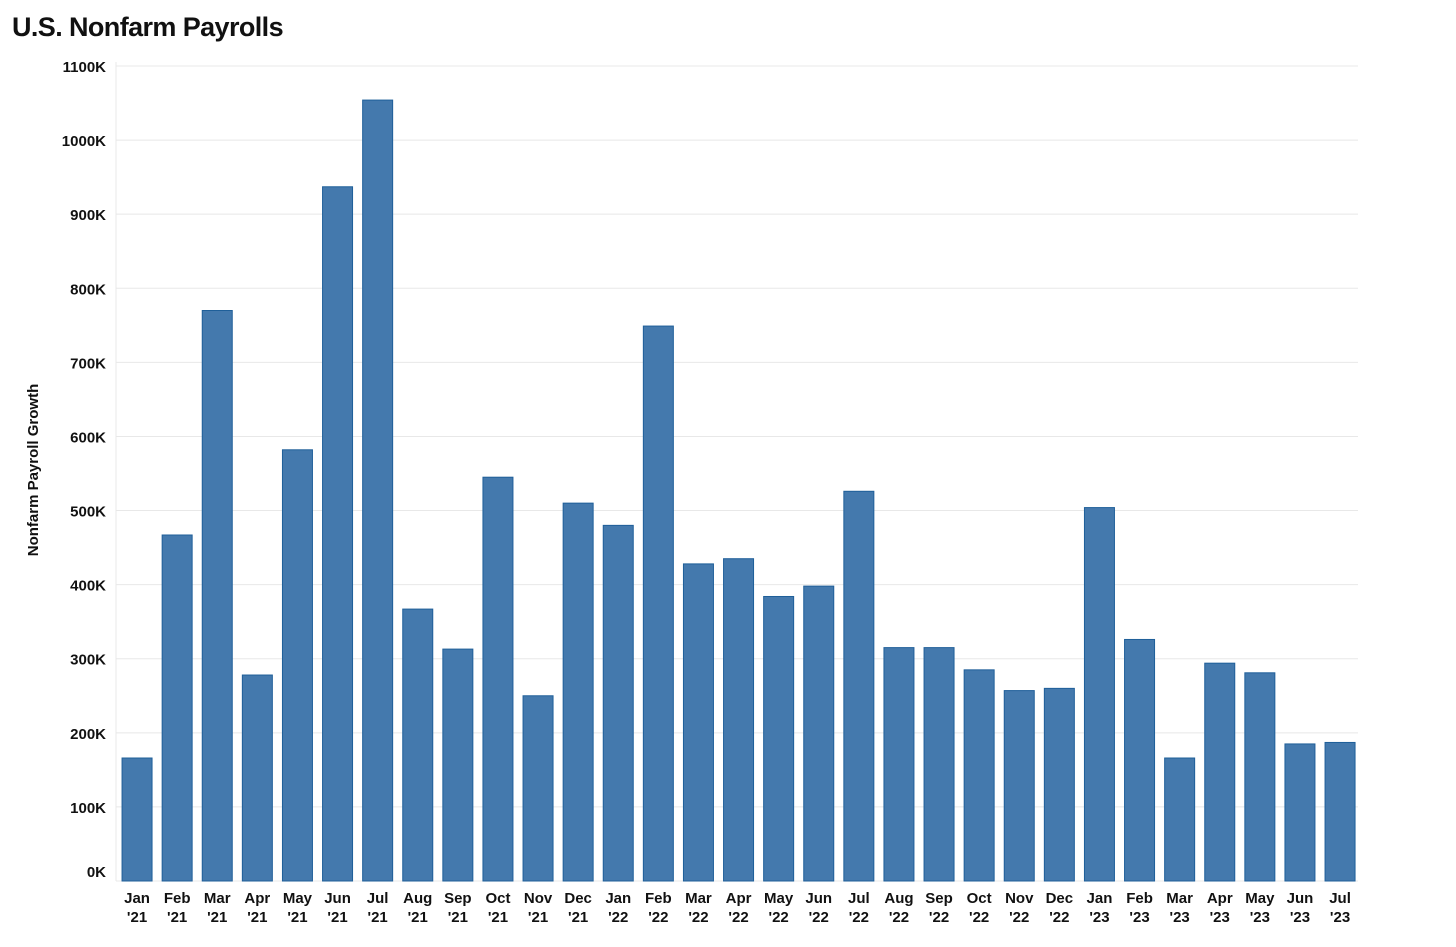 This screenshot has width=1456, height=947. Describe the element at coordinates (88, 215) in the screenshot. I see `y-tick-label: 900K` at that location.